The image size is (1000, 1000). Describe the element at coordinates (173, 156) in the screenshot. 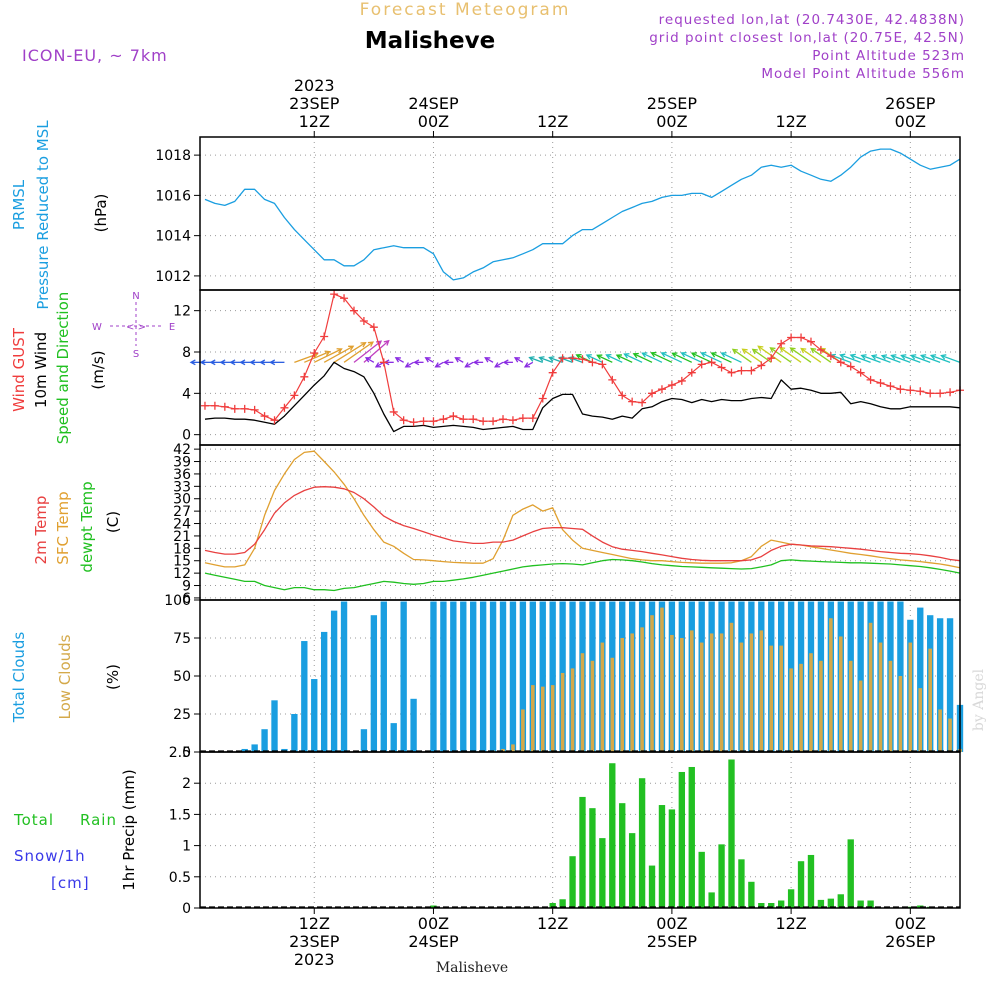

I see `y-tick-label: 1018` at that location.